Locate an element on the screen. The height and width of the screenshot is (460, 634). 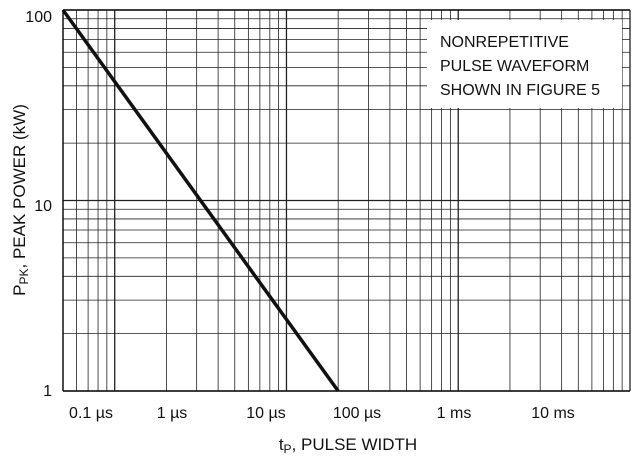
y-tick-label-10: 10 is located at coordinates (43, 206).